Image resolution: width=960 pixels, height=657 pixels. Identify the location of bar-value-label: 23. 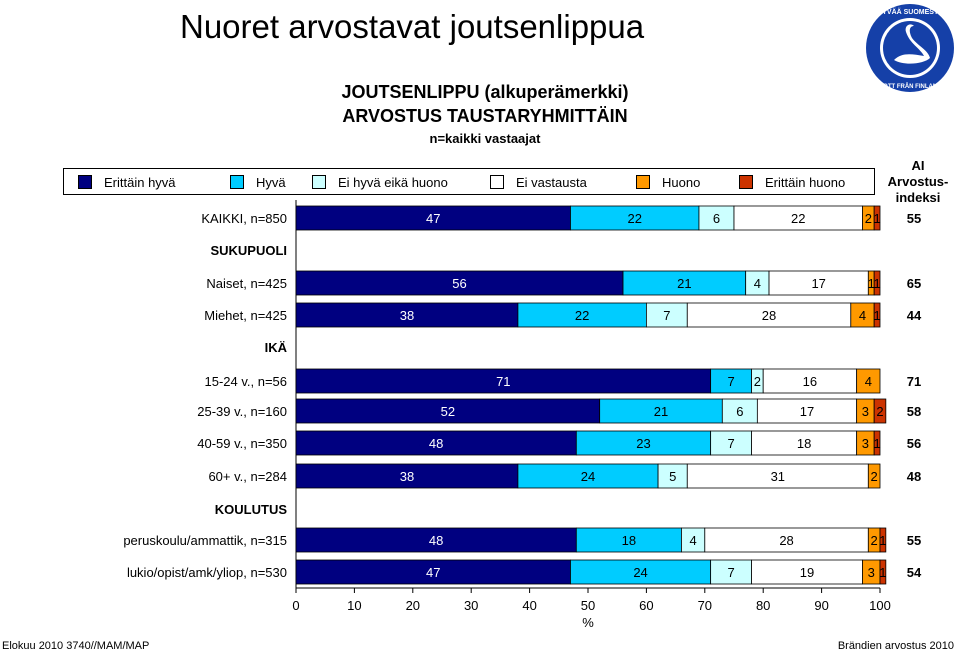
(643, 443).